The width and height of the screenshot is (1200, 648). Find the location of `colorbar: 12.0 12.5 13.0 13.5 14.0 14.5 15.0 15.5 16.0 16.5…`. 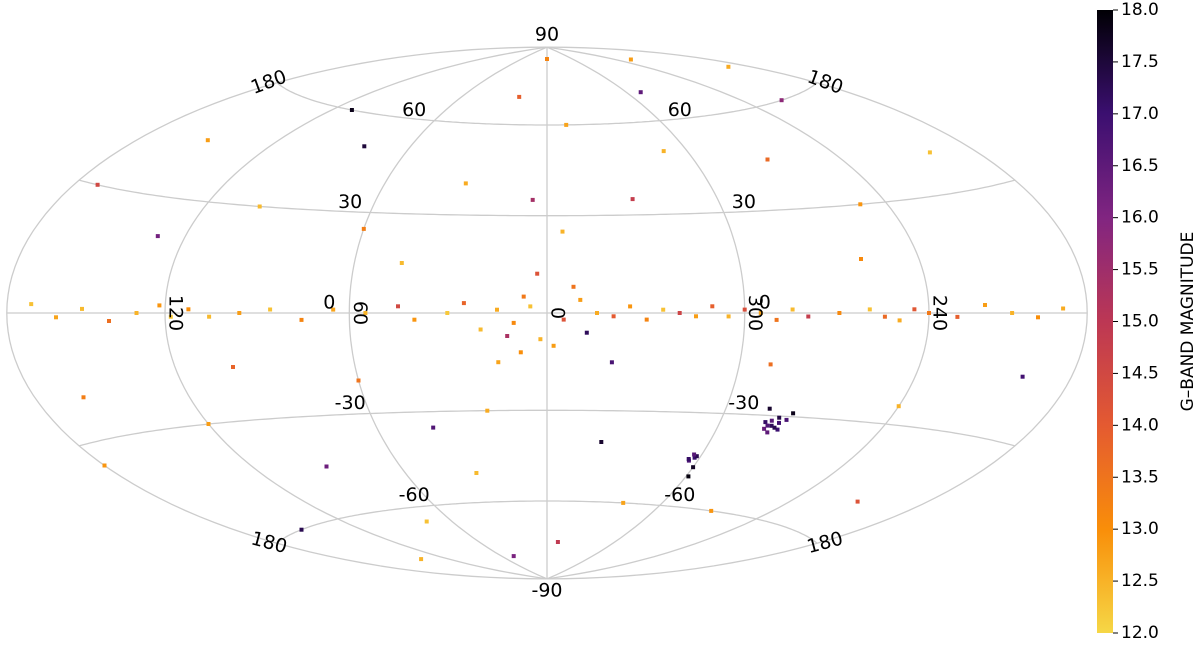

colorbar: 12.0 12.5 13.0 13.5 14.0 14.5 15.0 15.5 16.0 16.5… is located at coordinates (1147, 321).